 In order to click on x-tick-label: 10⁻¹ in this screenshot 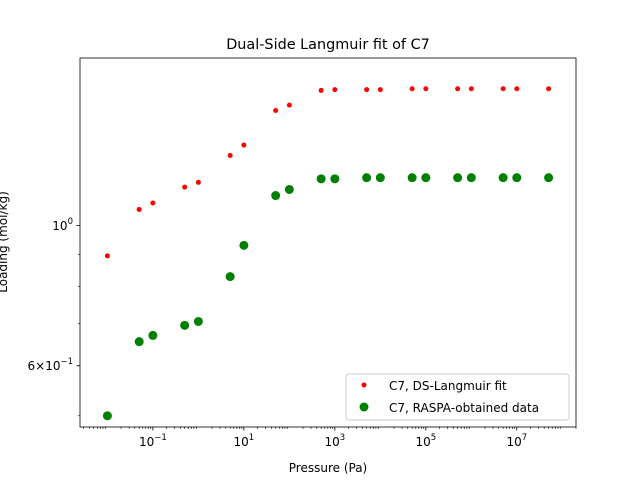, I will do `click(153, 441)`.